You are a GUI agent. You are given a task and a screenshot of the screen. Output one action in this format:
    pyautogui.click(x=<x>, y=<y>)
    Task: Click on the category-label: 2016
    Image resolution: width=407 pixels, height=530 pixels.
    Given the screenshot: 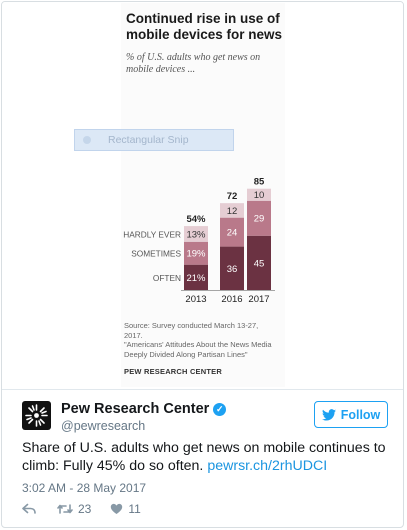 What is the action you would take?
    pyautogui.click(x=231, y=299)
    